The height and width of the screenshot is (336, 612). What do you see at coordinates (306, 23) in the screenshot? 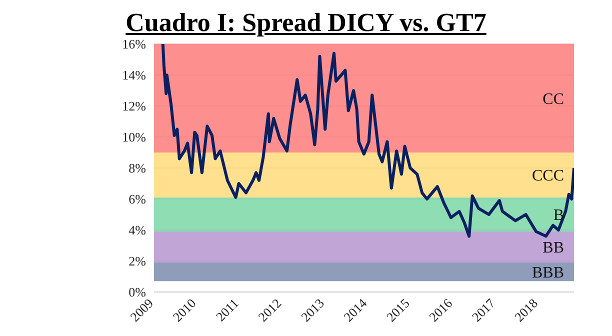
I see `chart-title: Cuadro I: Spread DICY vs. GT7` at bounding box center [306, 23].